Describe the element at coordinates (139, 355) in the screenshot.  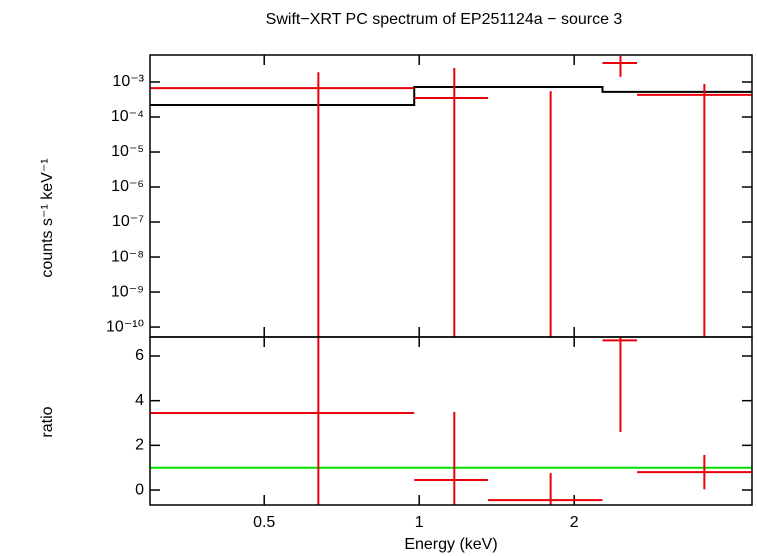
I see `y-tick-label: 6` at that location.